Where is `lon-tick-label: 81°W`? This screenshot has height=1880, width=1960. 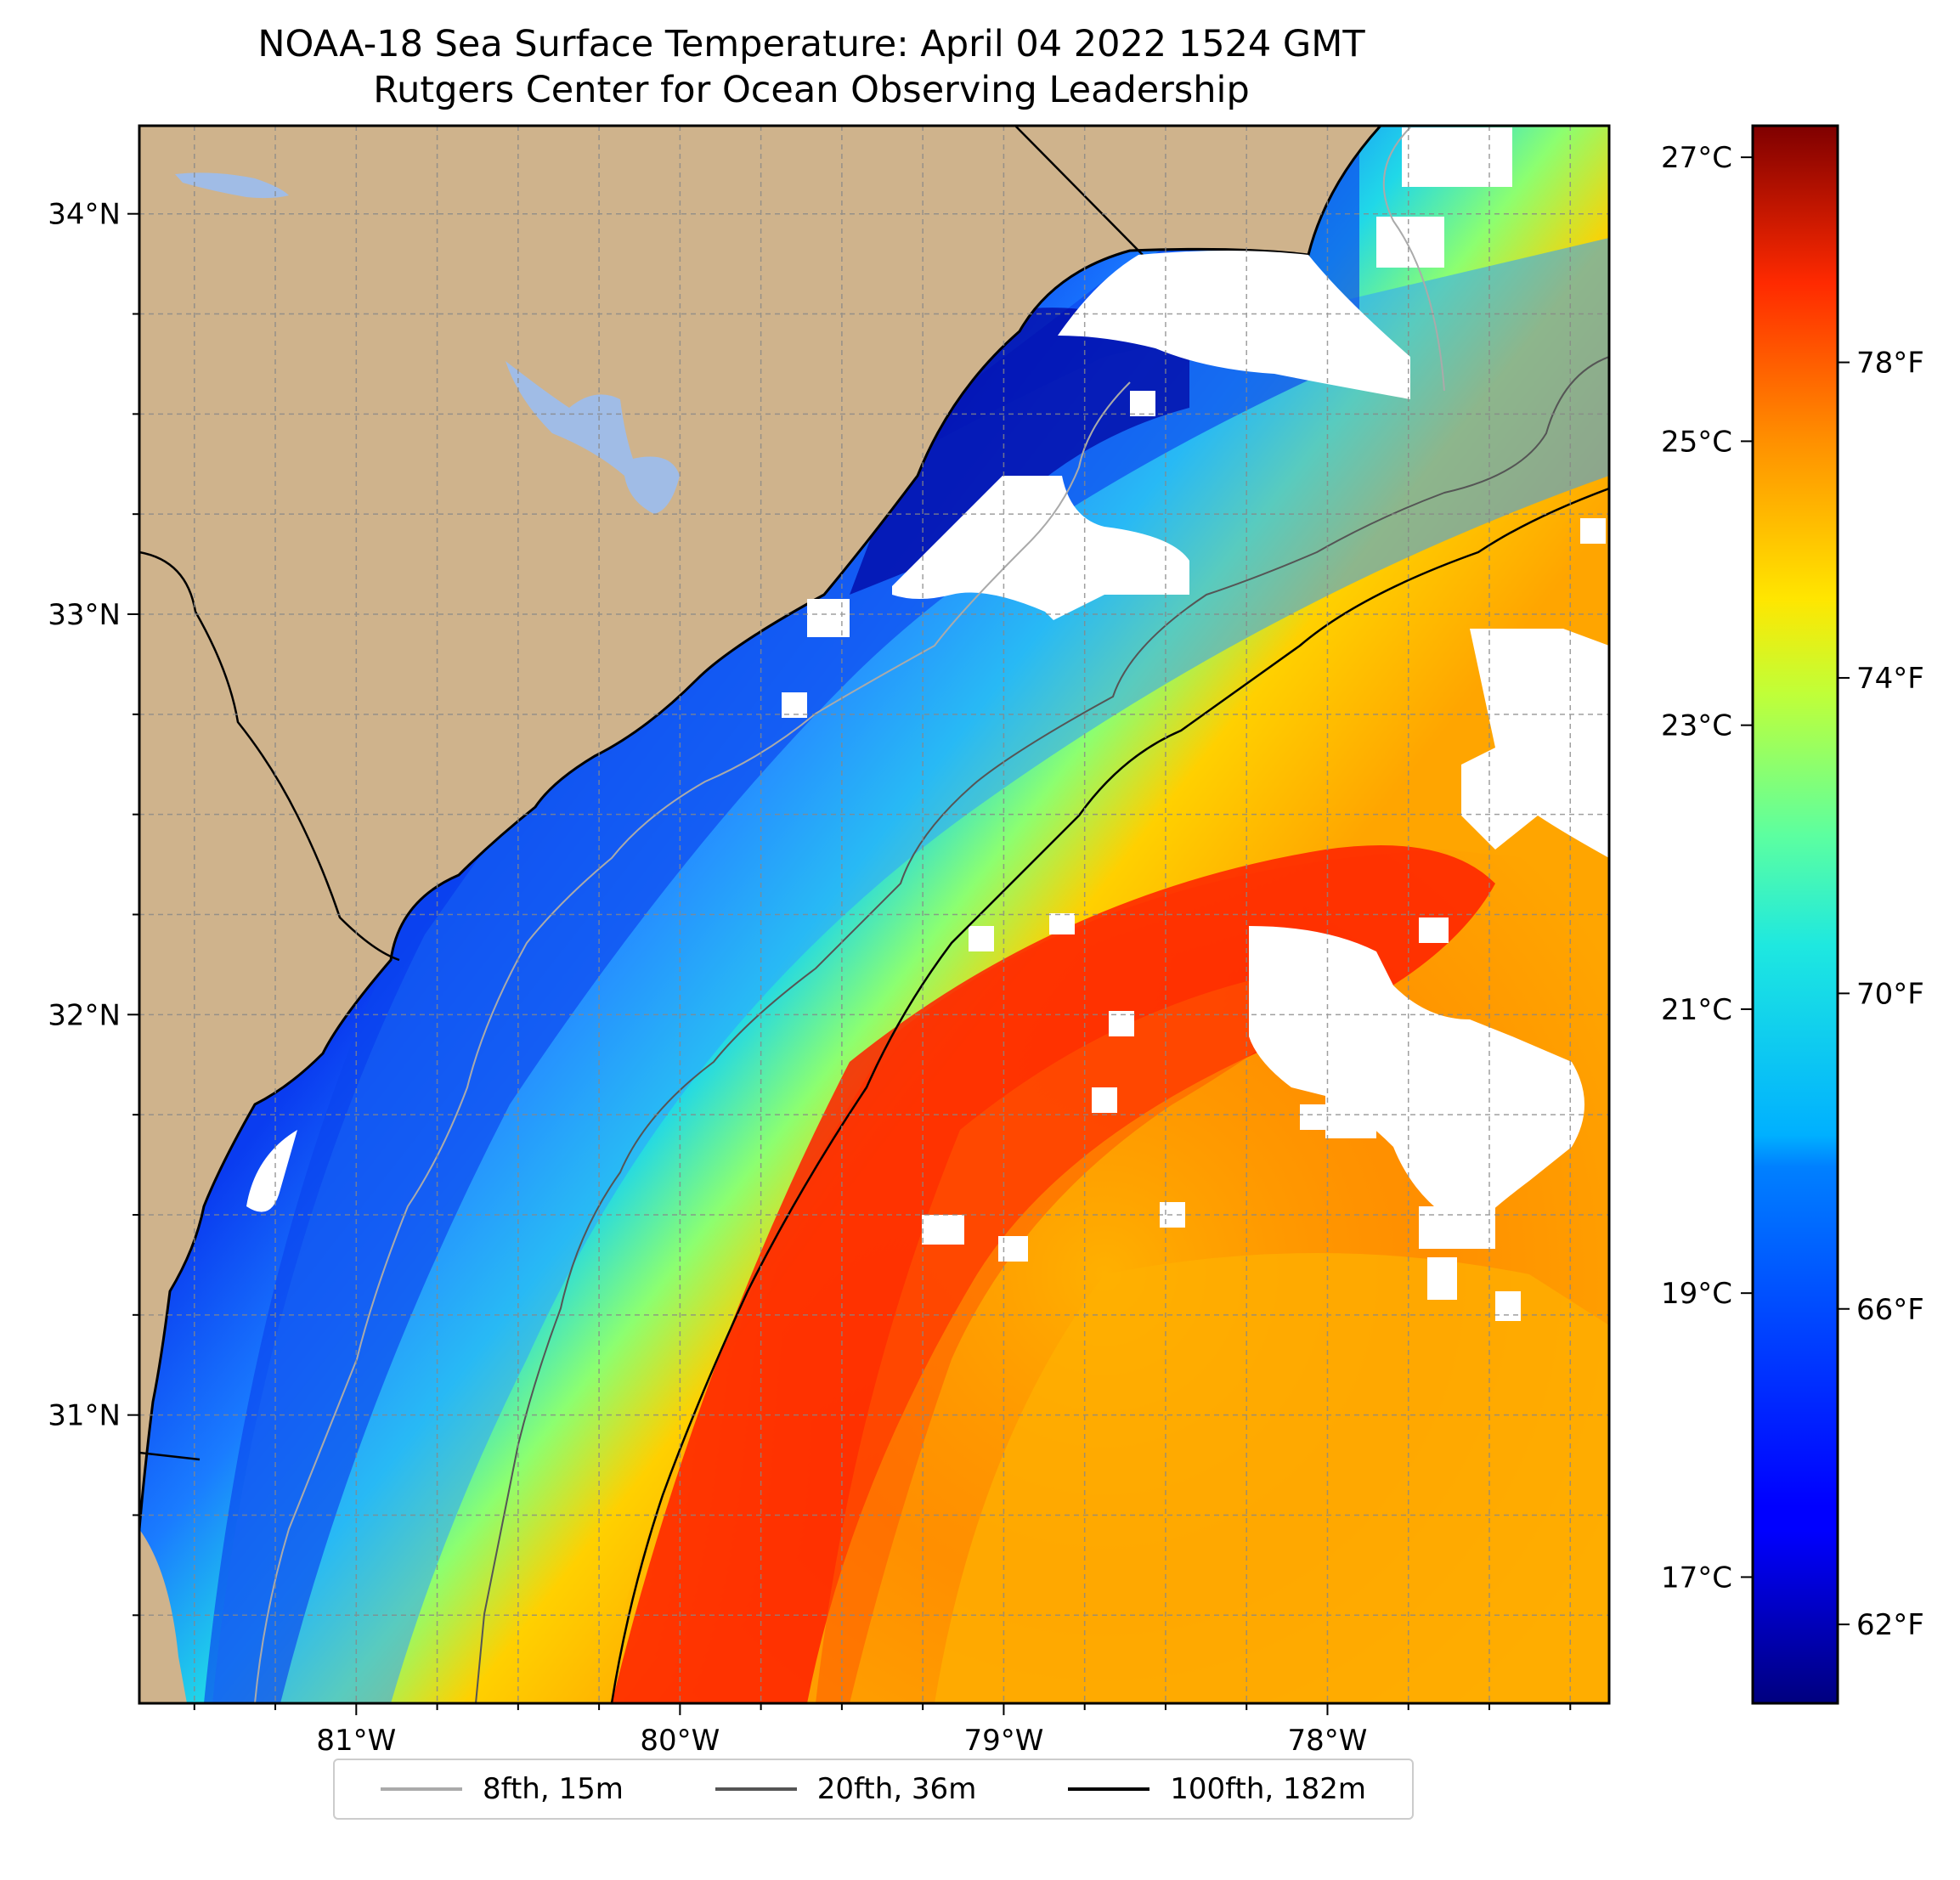
lon-tick-label: 81°W is located at coordinates (356, 1741).